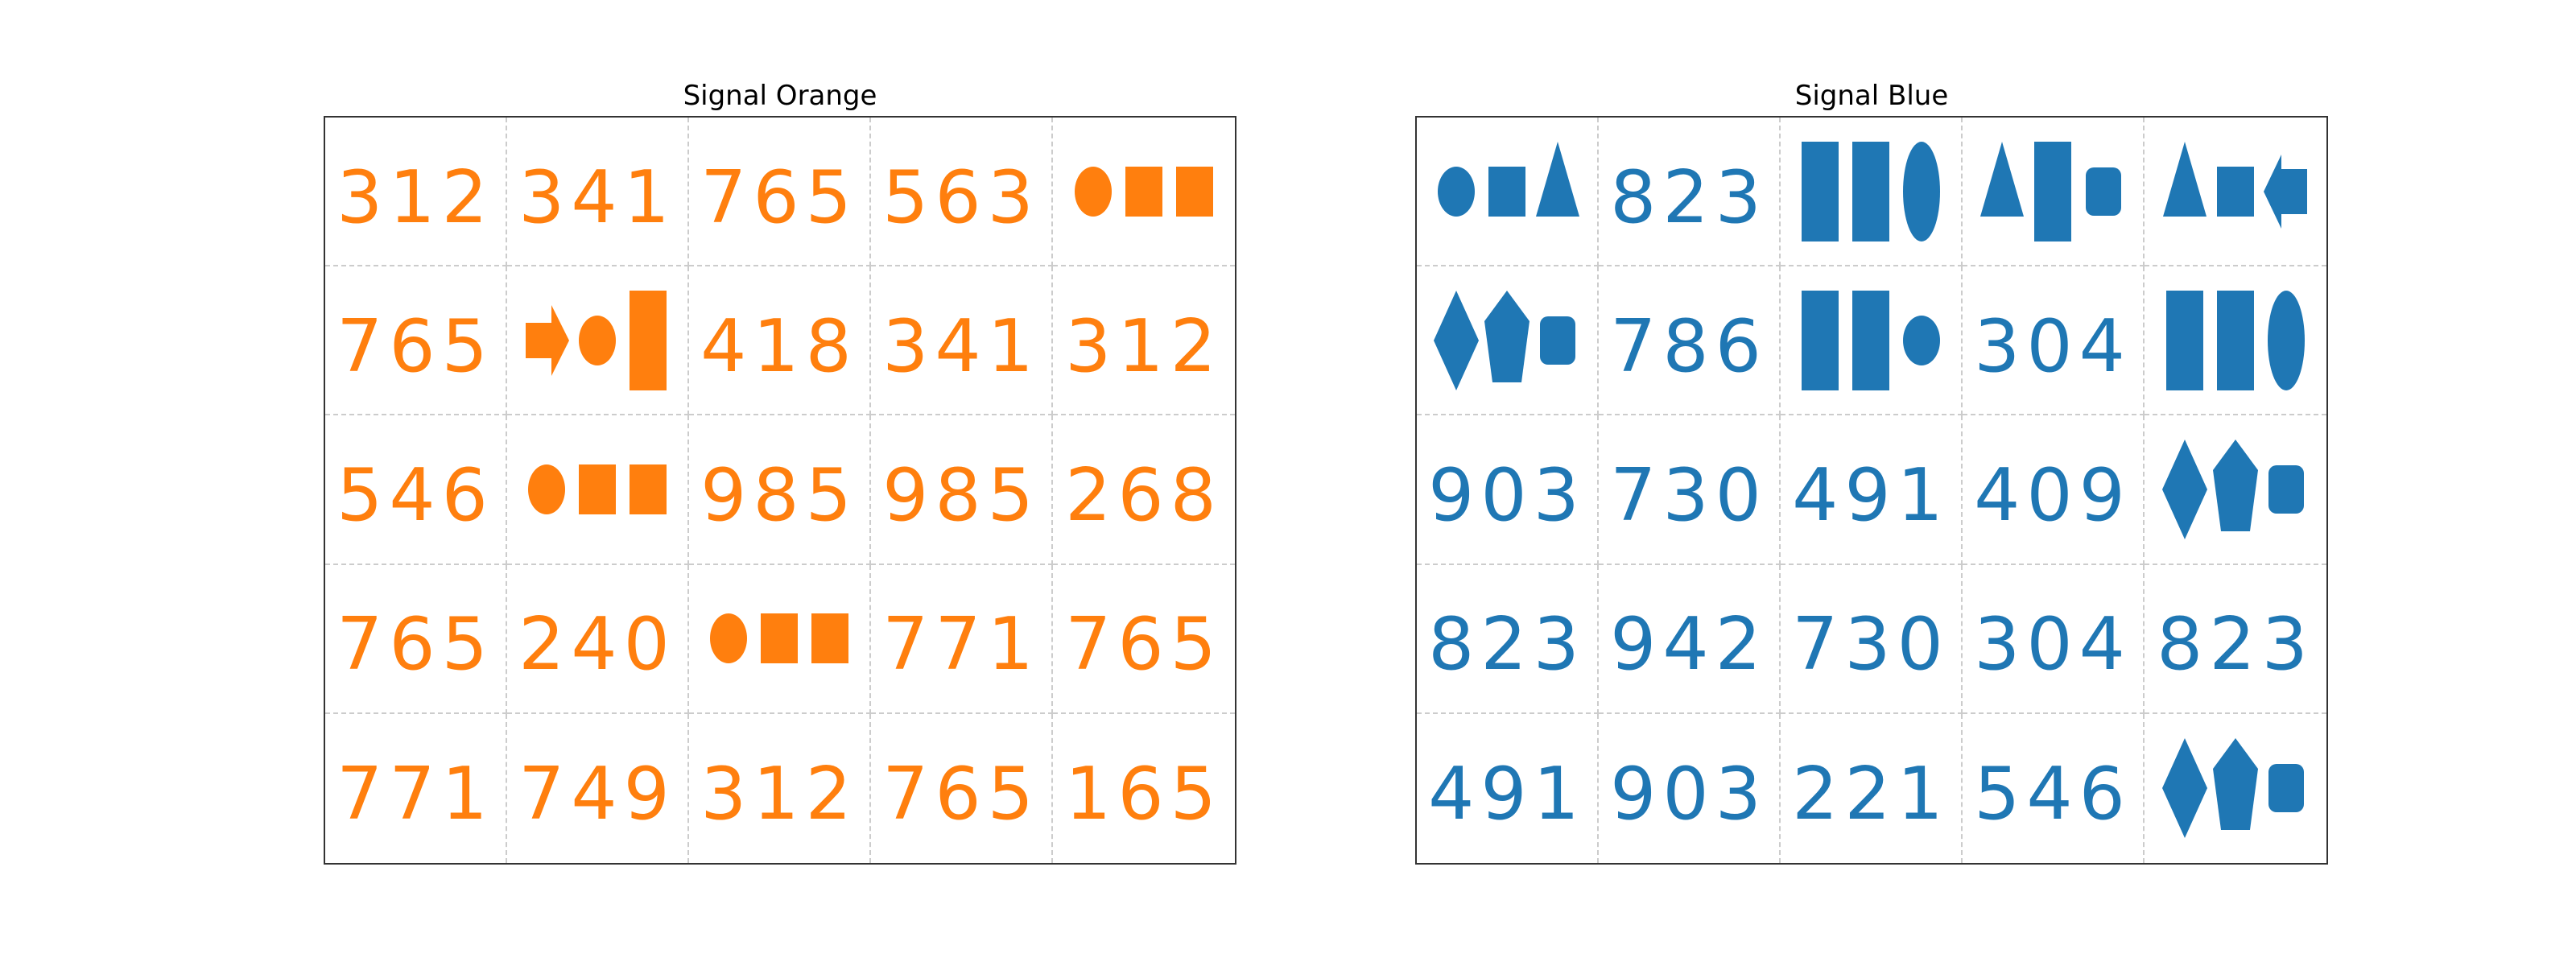 The width and height of the screenshot is (2576, 966). What do you see at coordinates (1921, 191) in the screenshot?
I see `tall-ellipse-shape` at bounding box center [1921, 191].